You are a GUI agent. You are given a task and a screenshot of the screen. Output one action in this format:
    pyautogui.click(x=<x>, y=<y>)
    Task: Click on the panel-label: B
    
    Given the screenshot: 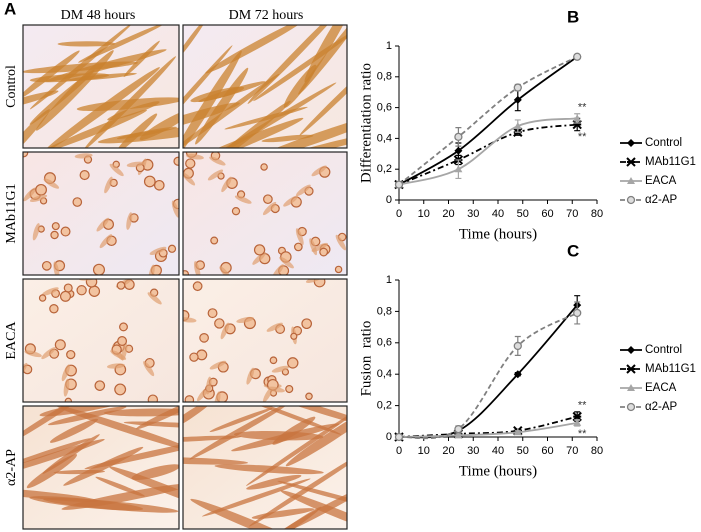 What is the action you would take?
    pyautogui.click(x=573, y=16)
    